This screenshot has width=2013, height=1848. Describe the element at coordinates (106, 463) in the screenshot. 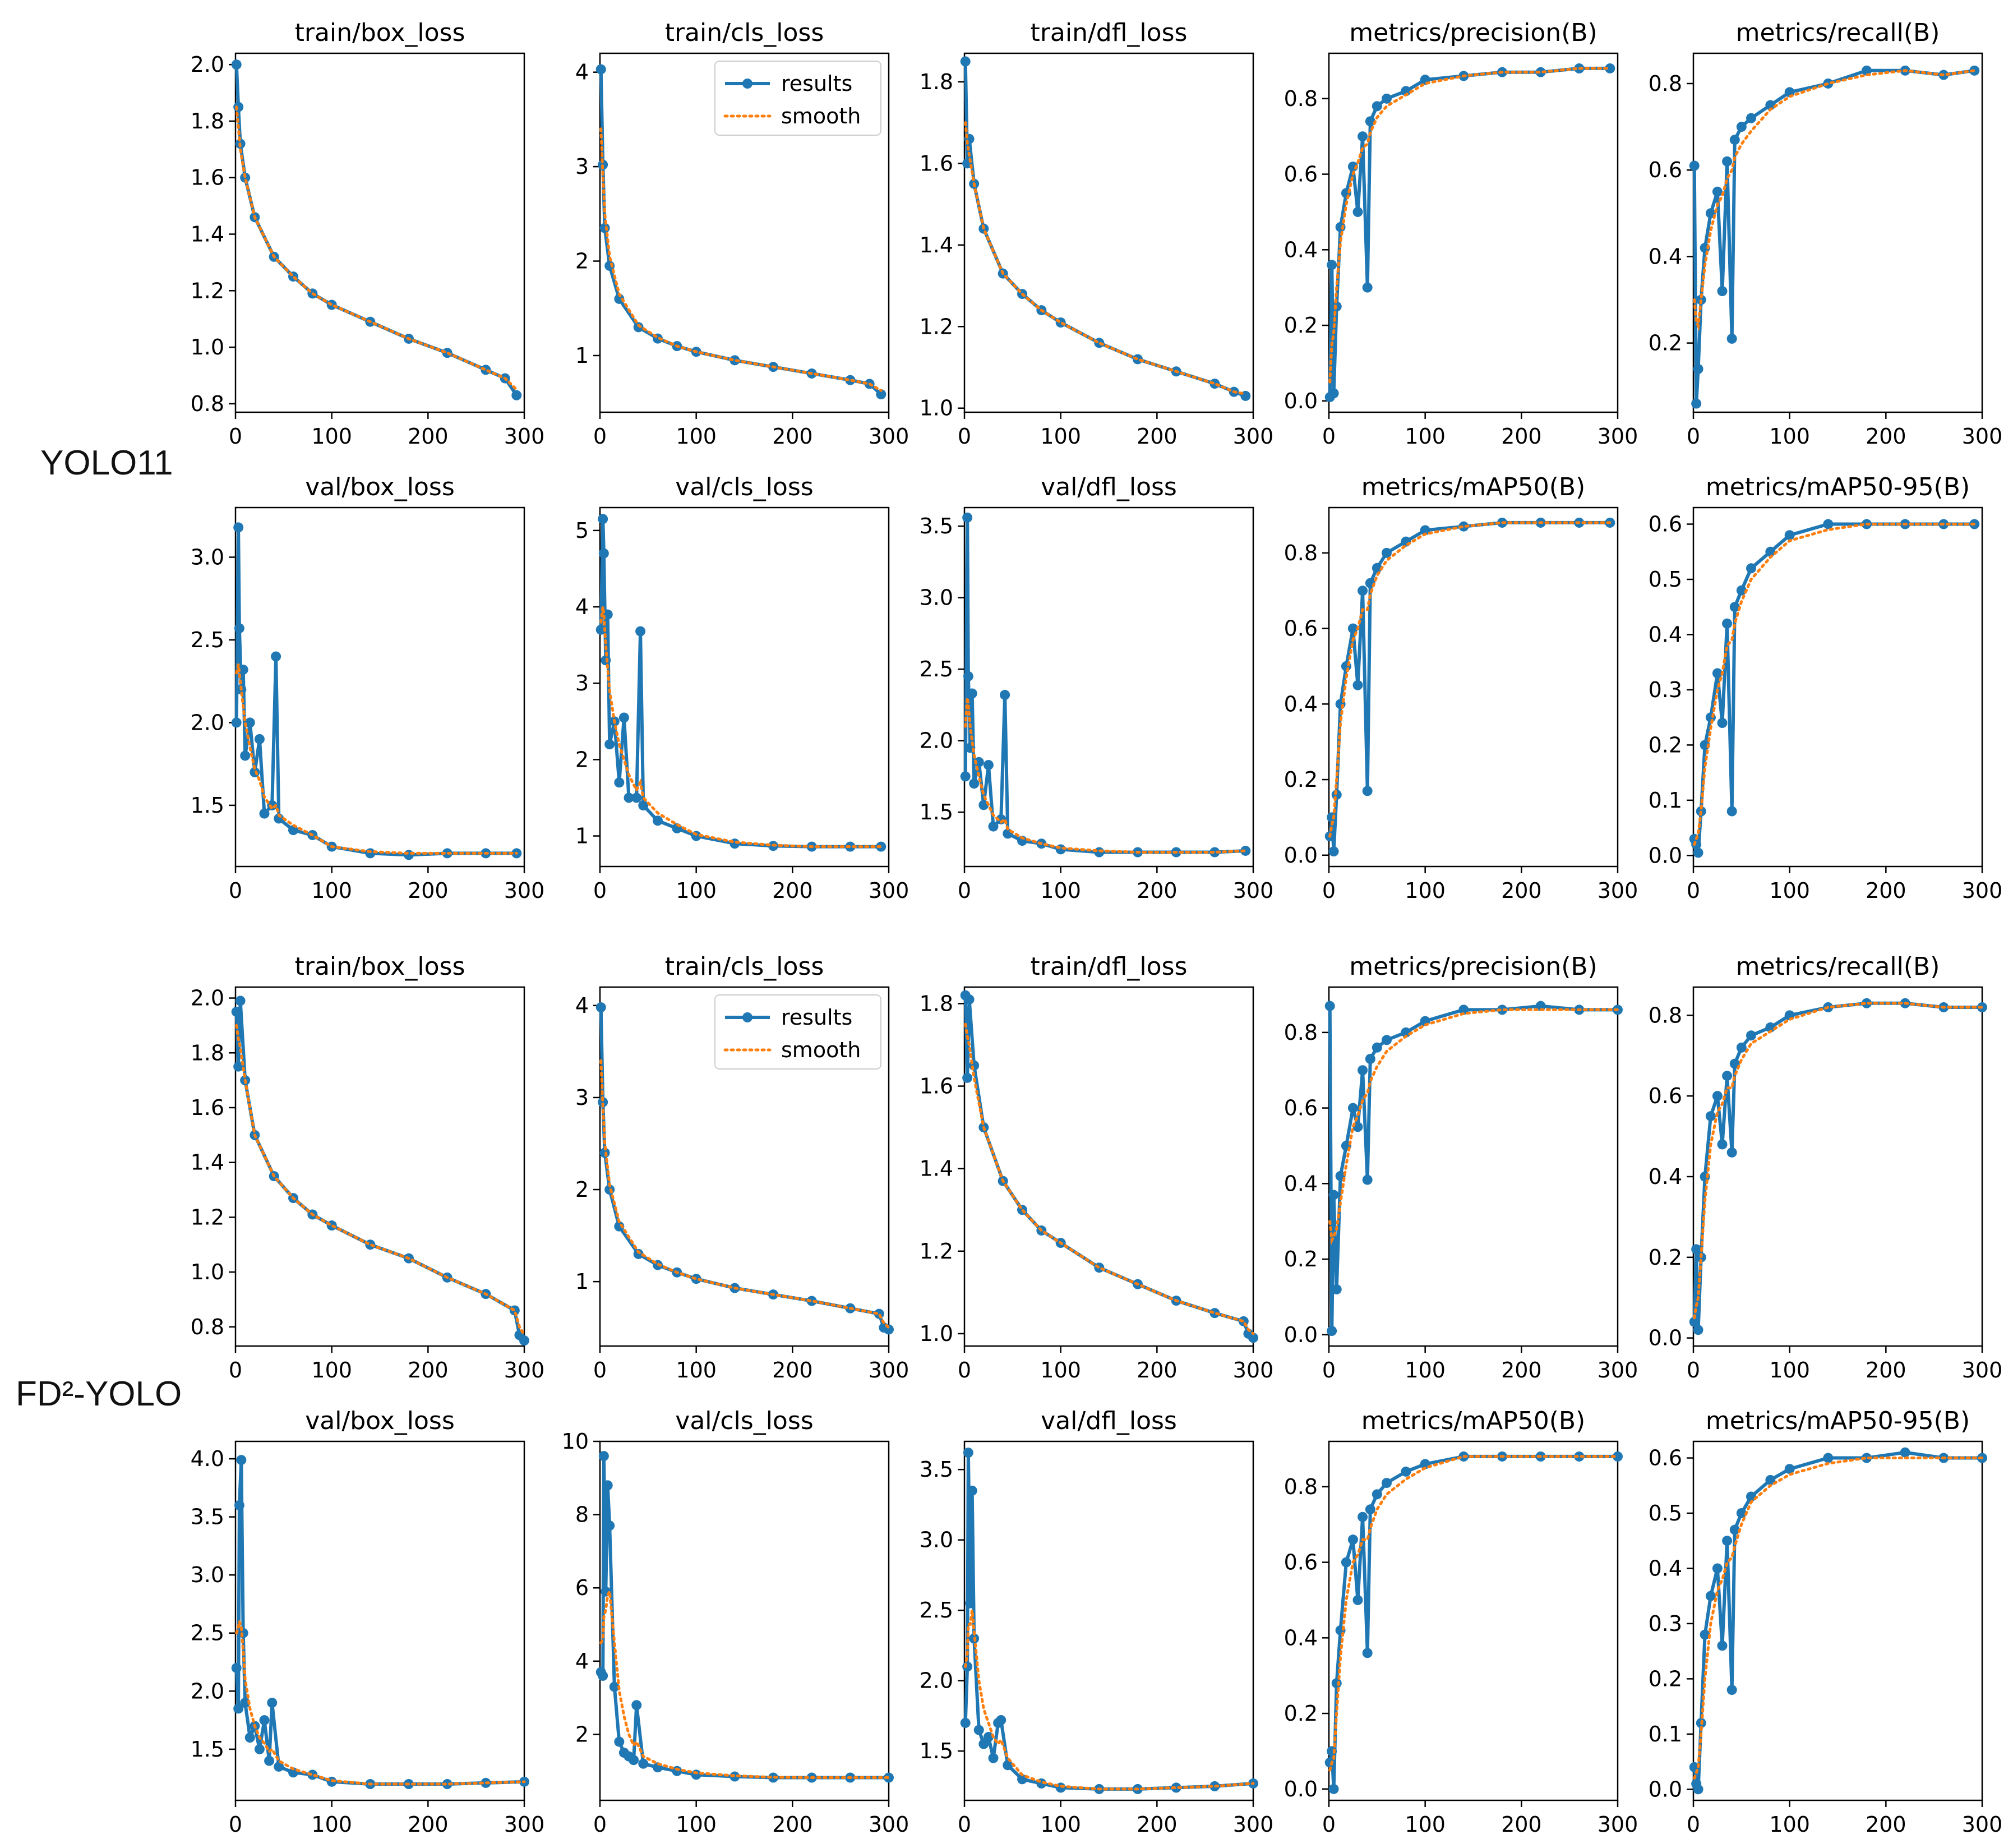

I see `row-label-yolo11: YOLO11` at that location.